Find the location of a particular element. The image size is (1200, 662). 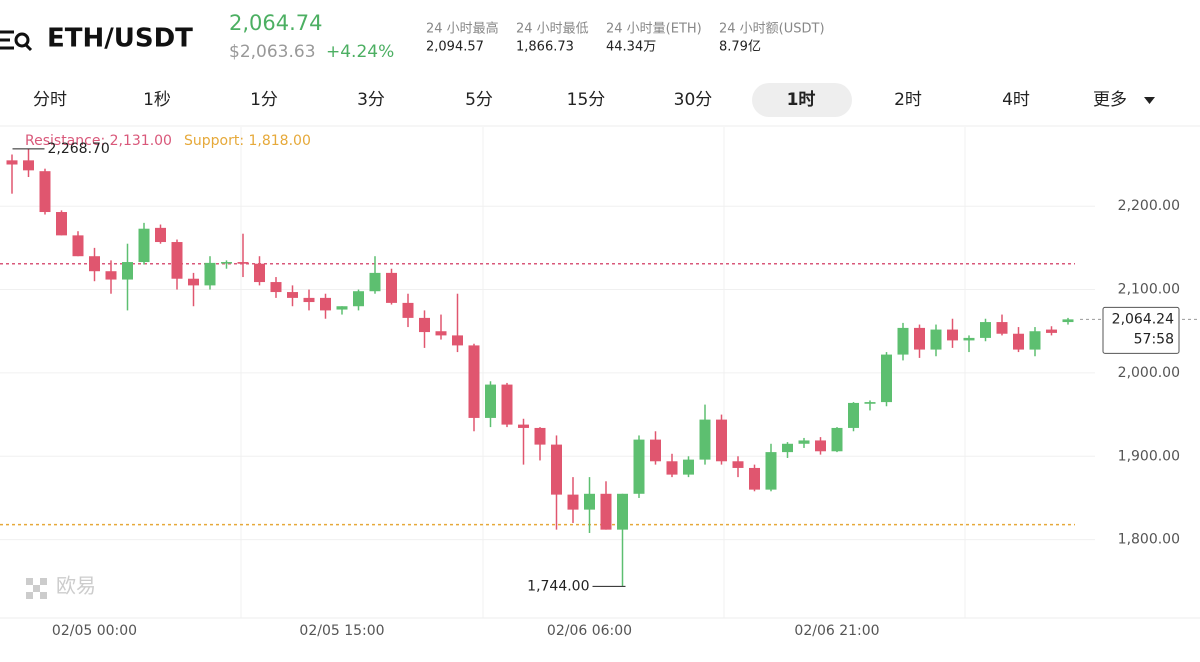

stat-label: 24 小时最低 is located at coordinates (552, 29).